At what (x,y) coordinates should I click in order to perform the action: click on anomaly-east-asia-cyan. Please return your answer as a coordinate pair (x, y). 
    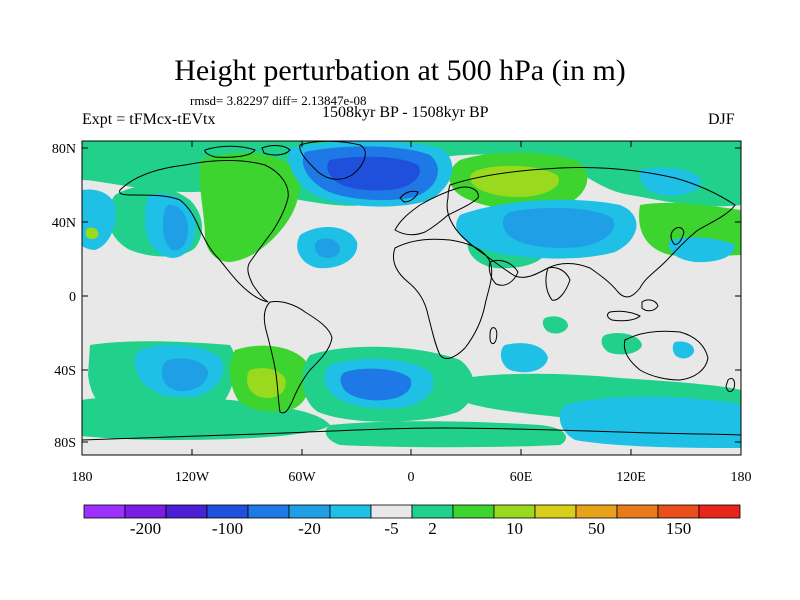
    Looking at the image, I should click on (670, 181).